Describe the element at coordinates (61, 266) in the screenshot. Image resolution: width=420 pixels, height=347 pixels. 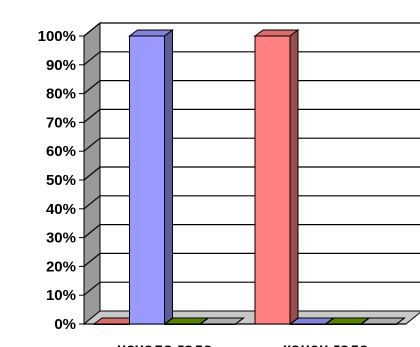
I see `y-tick-label: 20%` at that location.